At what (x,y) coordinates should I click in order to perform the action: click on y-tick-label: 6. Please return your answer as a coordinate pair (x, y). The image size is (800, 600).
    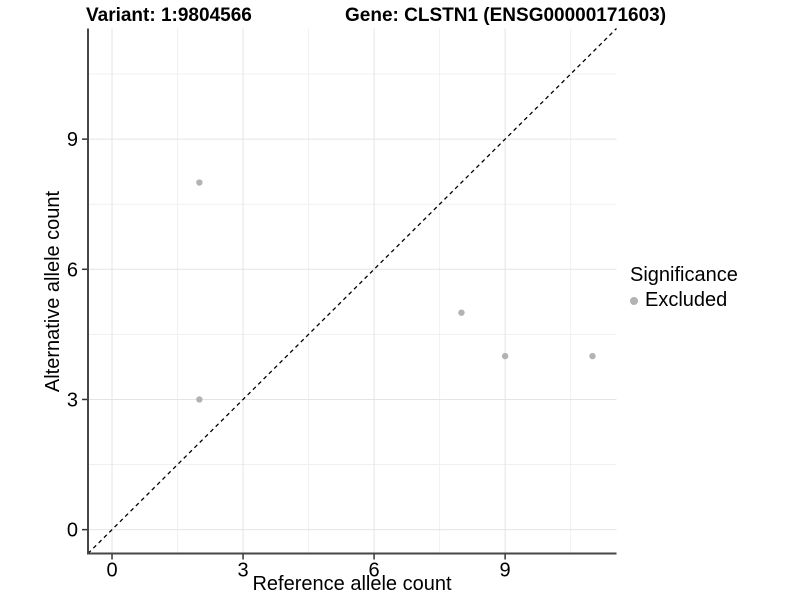
    Looking at the image, I should click on (72, 270).